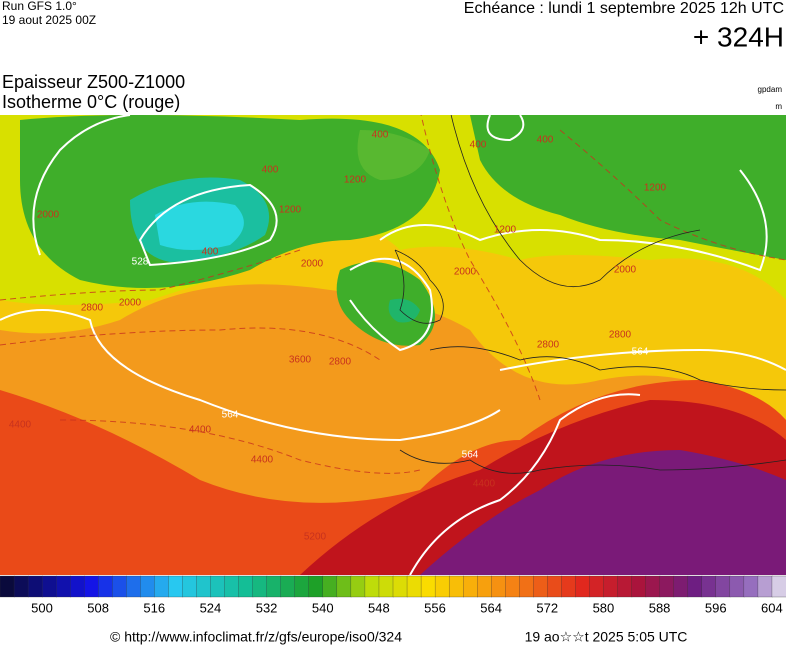 The image size is (786, 648). Describe the element at coordinates (93, 82) in the screenshot. I see `title-1: Epaisseur Z500-Z1000` at that location.